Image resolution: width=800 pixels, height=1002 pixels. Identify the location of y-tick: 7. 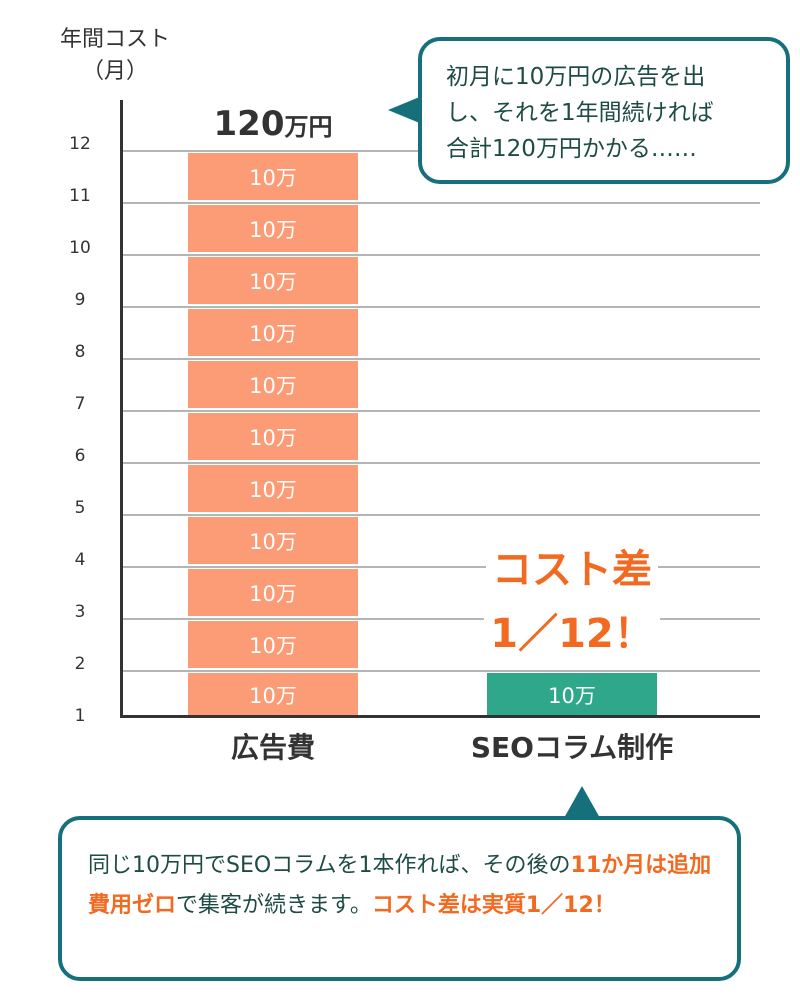
(80, 404).